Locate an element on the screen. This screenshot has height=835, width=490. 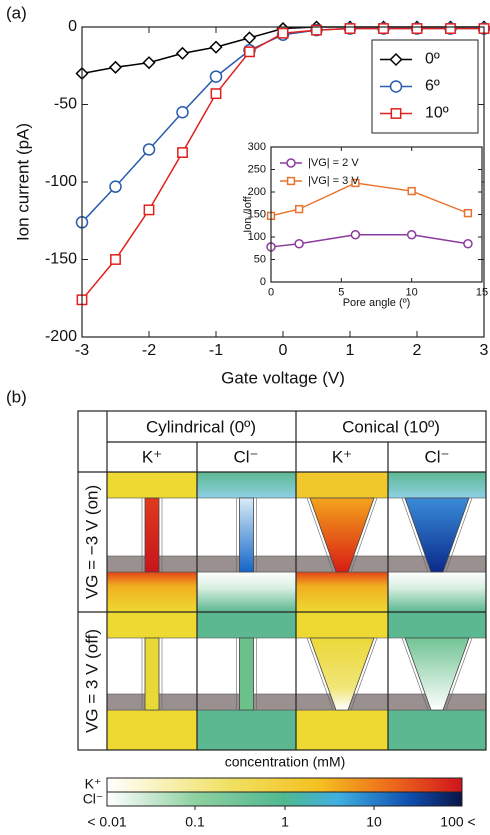
y-tick-label: -100 is located at coordinates (61, 181).